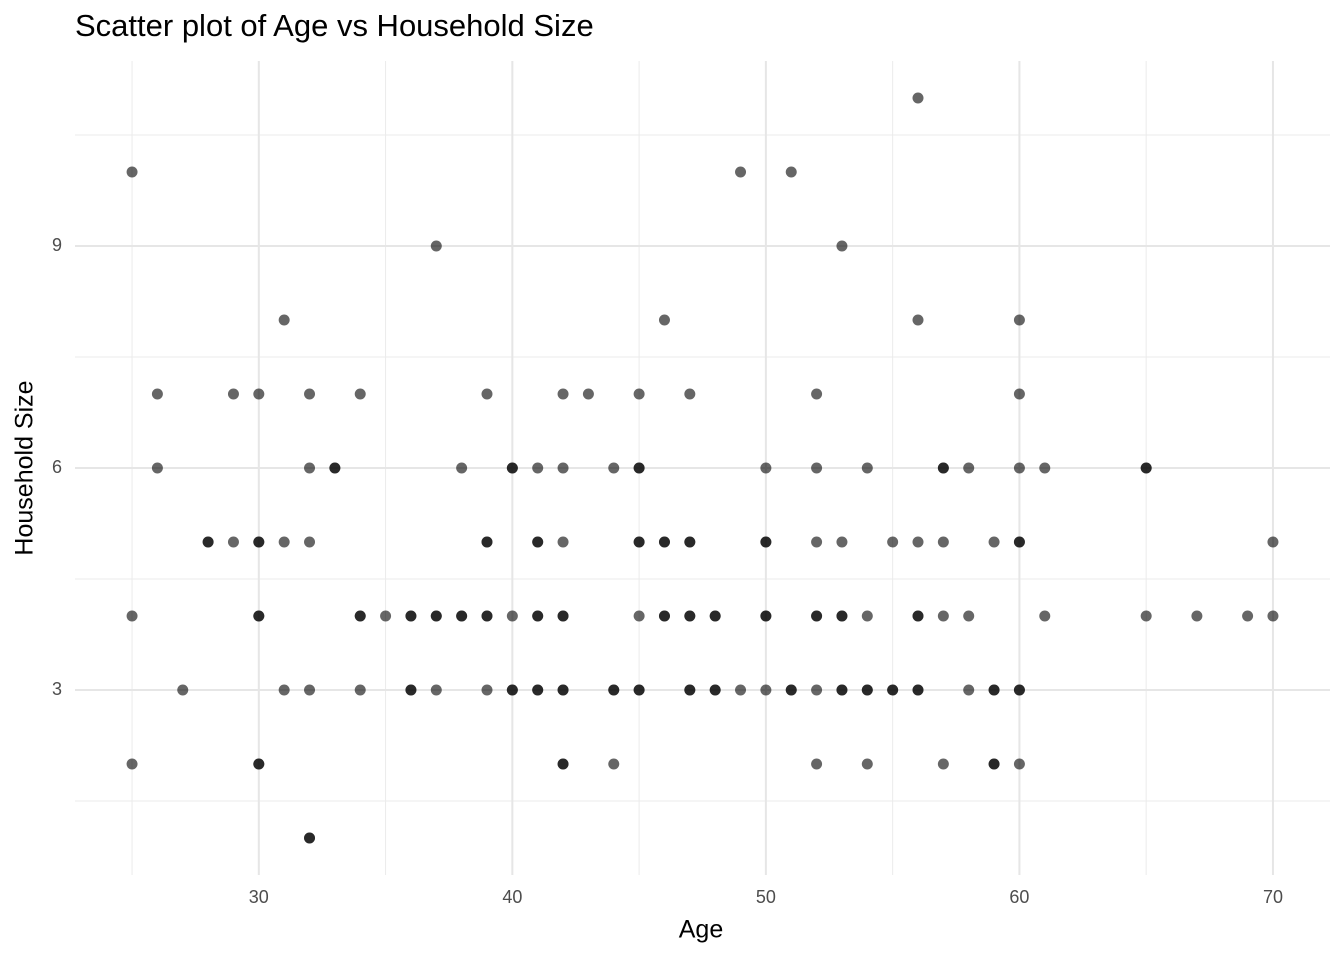  I want to click on y-tick-label: 9, so click(57, 245).